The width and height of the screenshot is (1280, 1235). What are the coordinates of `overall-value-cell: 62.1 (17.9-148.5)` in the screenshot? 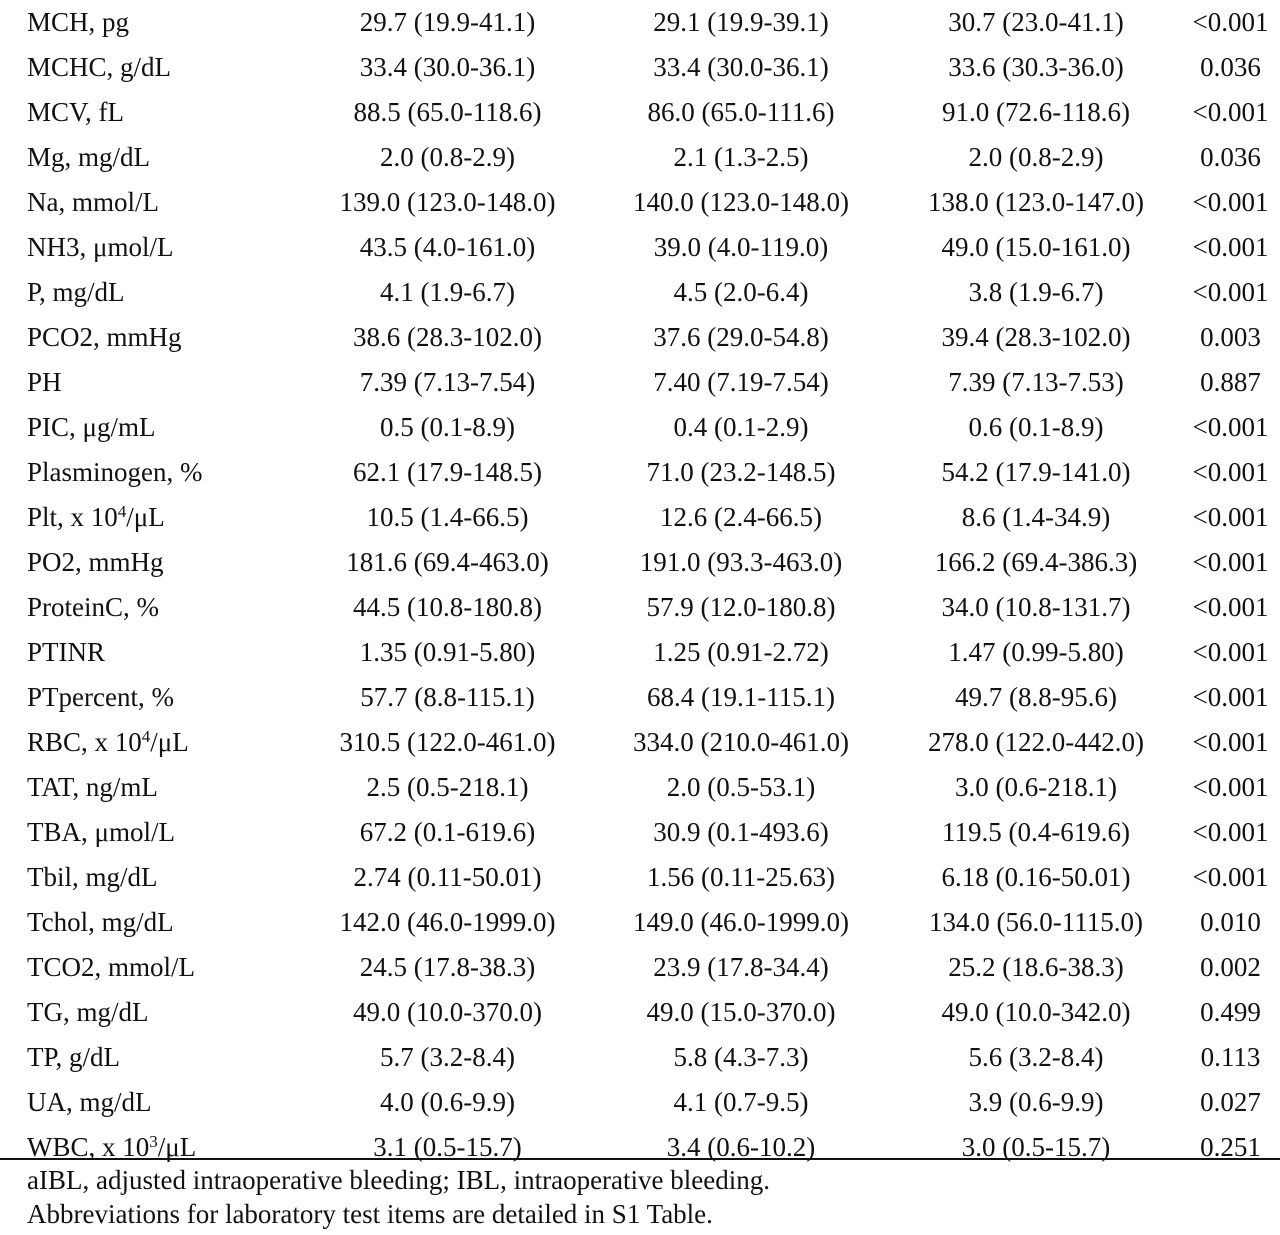 It's located at (447, 472).